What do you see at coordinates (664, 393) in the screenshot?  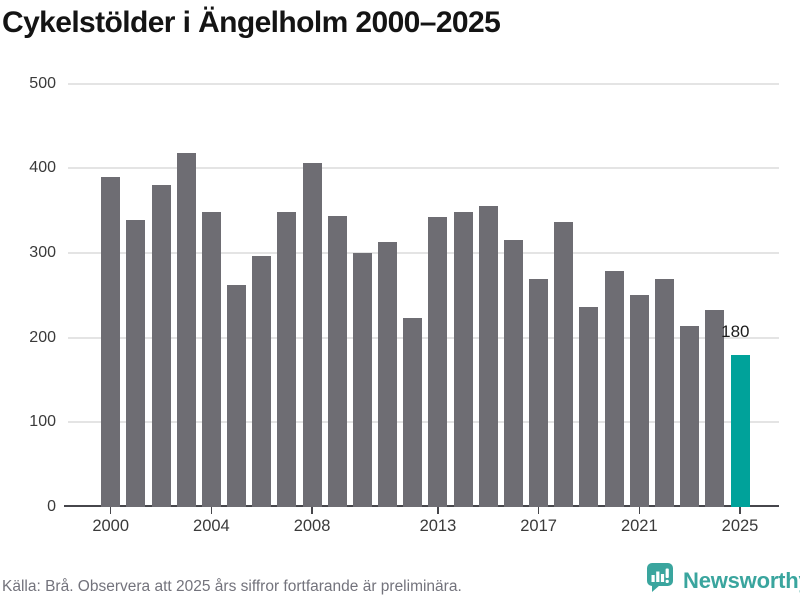 I see `bar-2022` at bounding box center [664, 393].